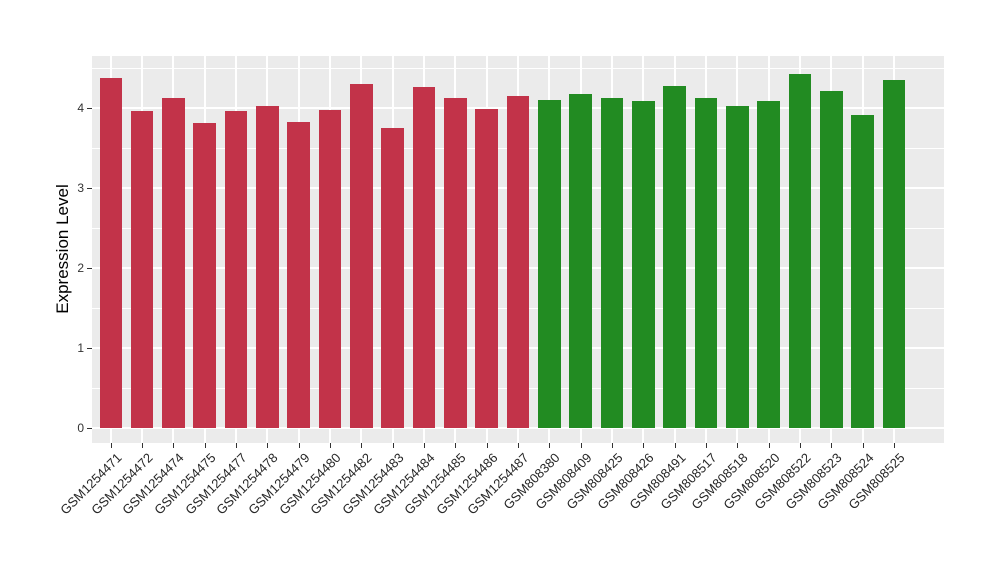 This screenshot has height=580, width=1000. I want to click on y-tick-label: 1, so click(80, 348).